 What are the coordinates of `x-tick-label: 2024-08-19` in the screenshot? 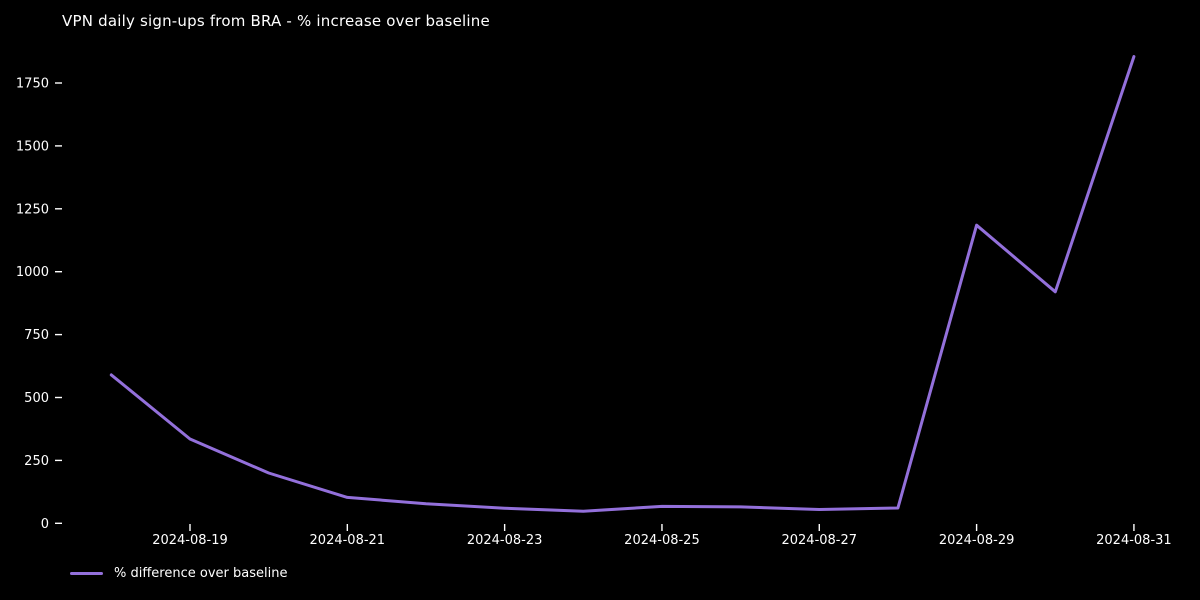 It's located at (190, 540).